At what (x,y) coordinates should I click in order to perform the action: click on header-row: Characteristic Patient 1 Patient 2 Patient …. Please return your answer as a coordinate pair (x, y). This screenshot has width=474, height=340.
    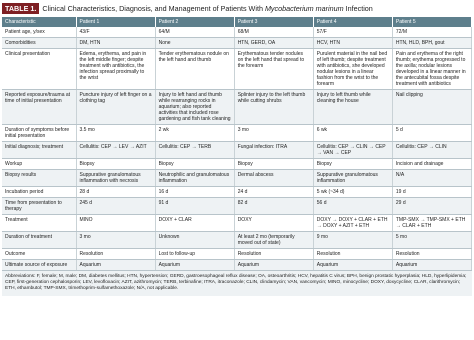
    Looking at the image, I should click on (237, 22).